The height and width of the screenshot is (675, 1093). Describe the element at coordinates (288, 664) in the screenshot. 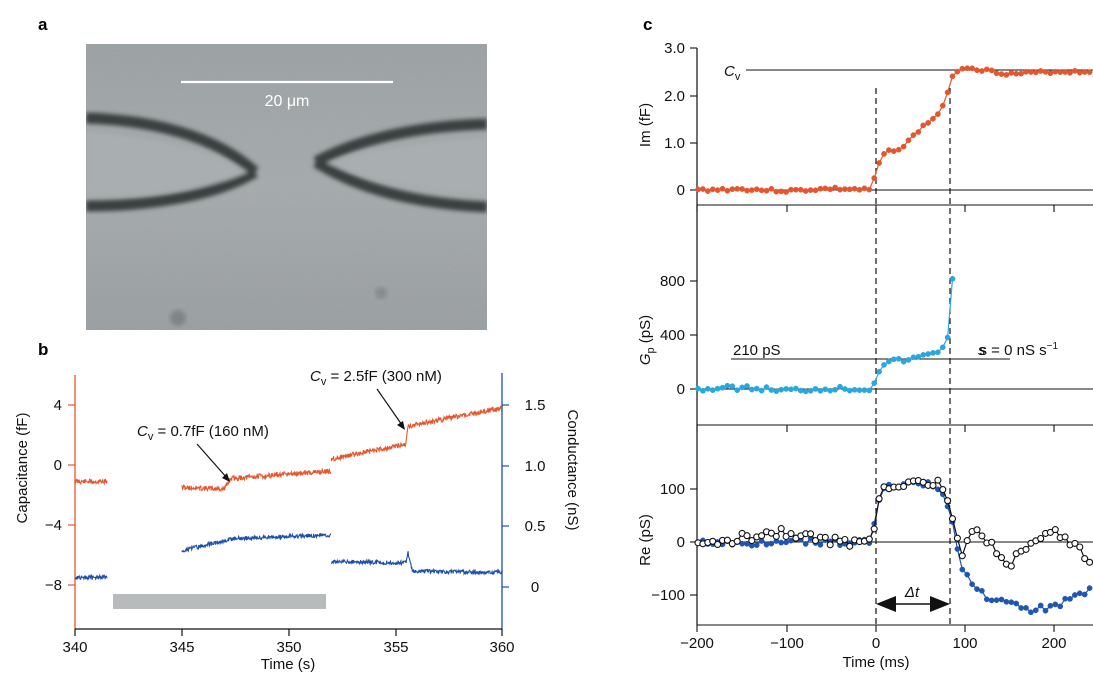

I see `x-axis-title: Time (s)` at that location.